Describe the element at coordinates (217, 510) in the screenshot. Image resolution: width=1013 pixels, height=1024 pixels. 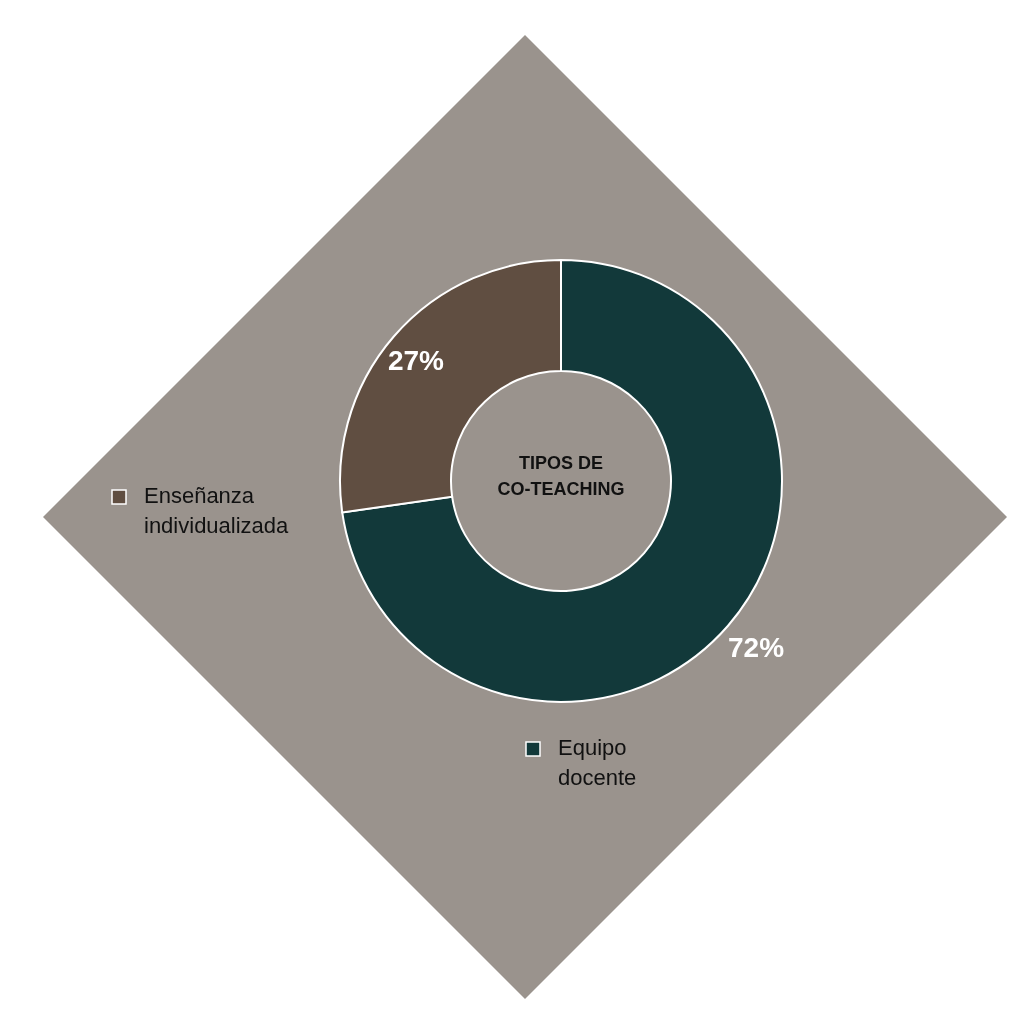
I see `legend-label: Enseñanza individualizada` at that location.